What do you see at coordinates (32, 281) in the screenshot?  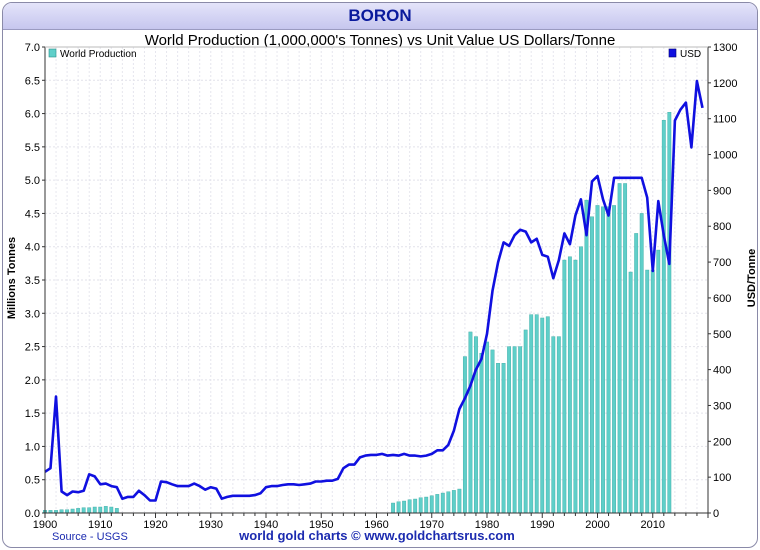 I see `y-tick-label-left: 3.5` at bounding box center [32, 281].